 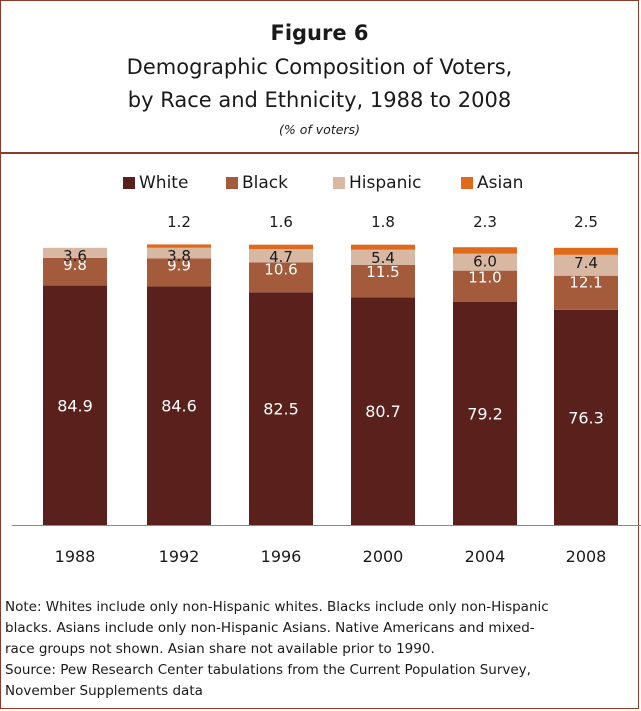 I want to click on data-label-white-1988: 84.9, so click(x=75, y=405).